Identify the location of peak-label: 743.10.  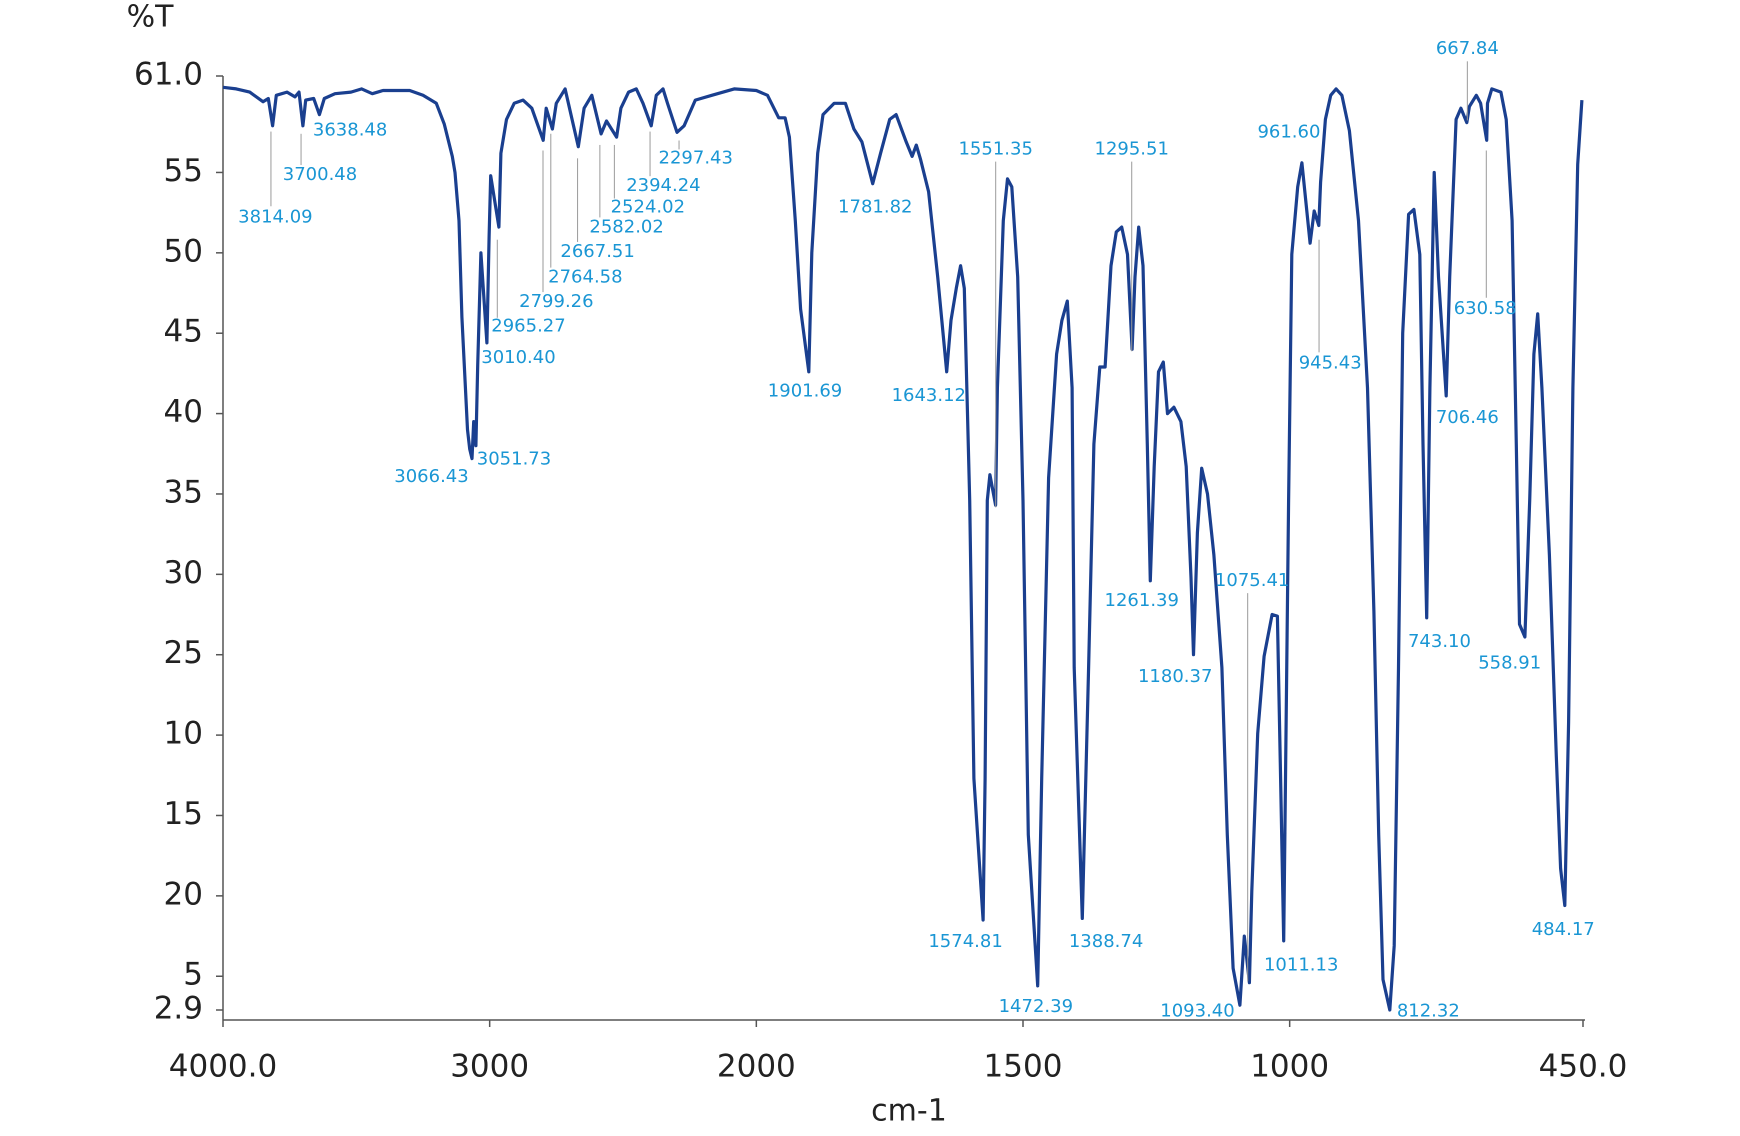
(1439, 641).